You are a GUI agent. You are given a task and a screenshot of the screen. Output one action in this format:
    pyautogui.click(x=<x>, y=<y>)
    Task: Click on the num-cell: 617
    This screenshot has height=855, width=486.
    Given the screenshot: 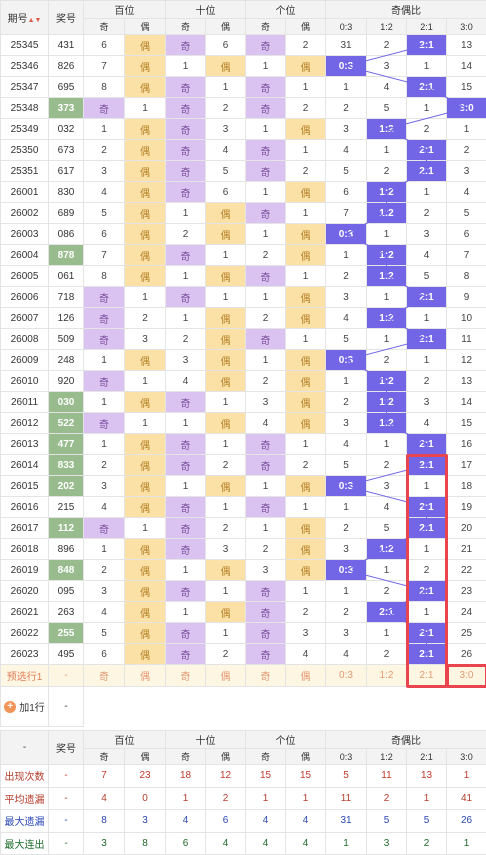 What is the action you would take?
    pyautogui.click(x=66, y=171)
    